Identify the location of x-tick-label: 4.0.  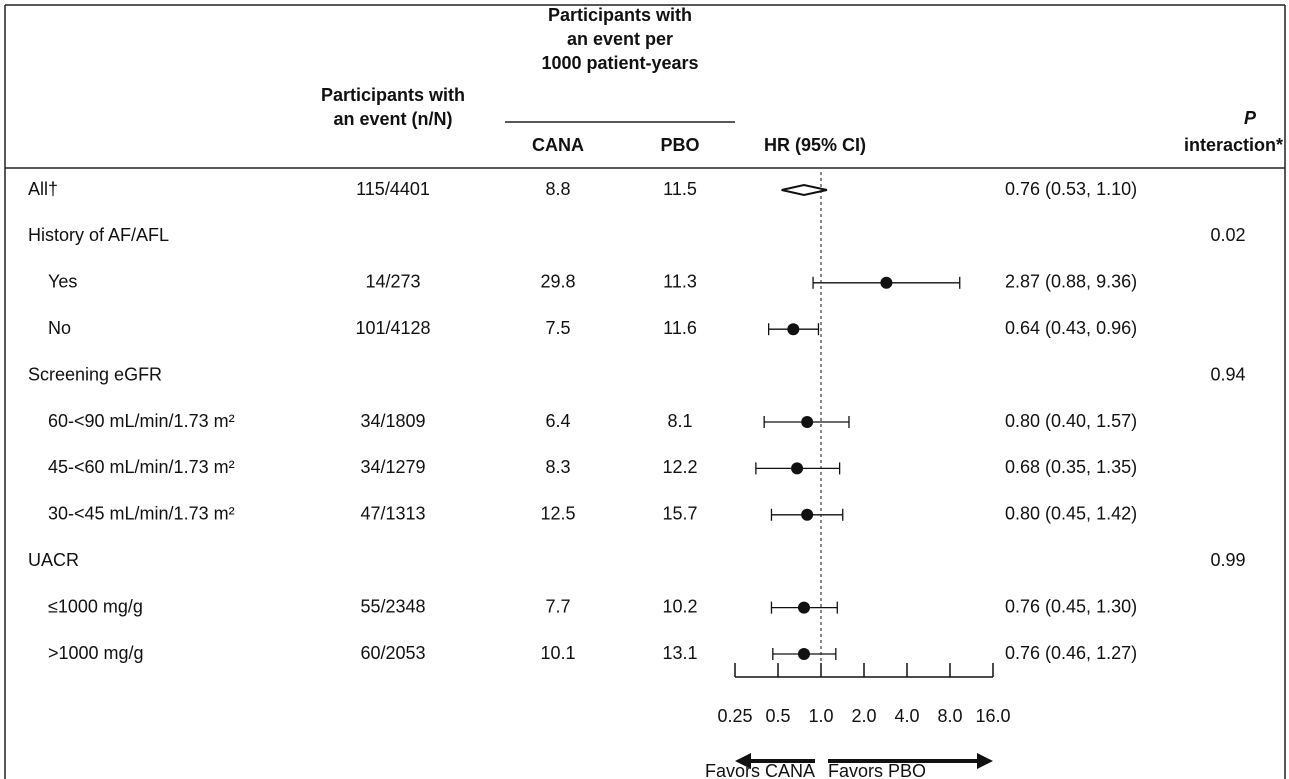
(906, 716).